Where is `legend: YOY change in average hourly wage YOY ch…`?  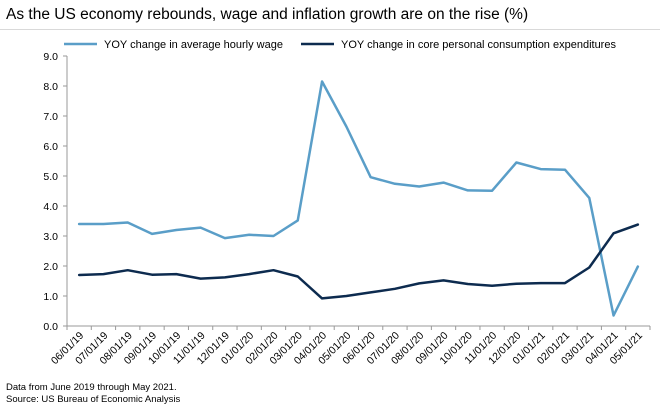
legend: YOY change in average hourly wage YOY ch… is located at coordinates (340, 45).